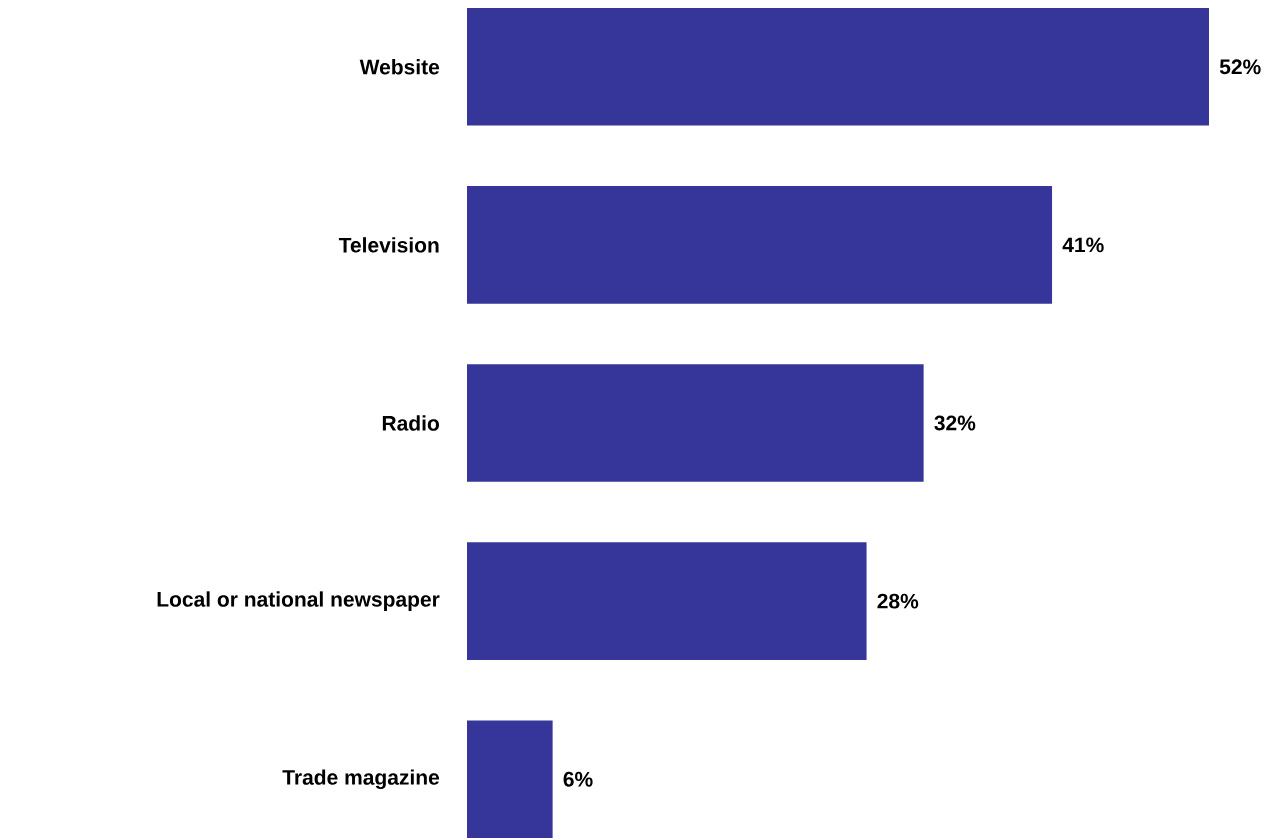 This screenshot has height=838, width=1287. What do you see at coordinates (1083, 245) in the screenshot?
I see `data-label: 41%` at bounding box center [1083, 245].